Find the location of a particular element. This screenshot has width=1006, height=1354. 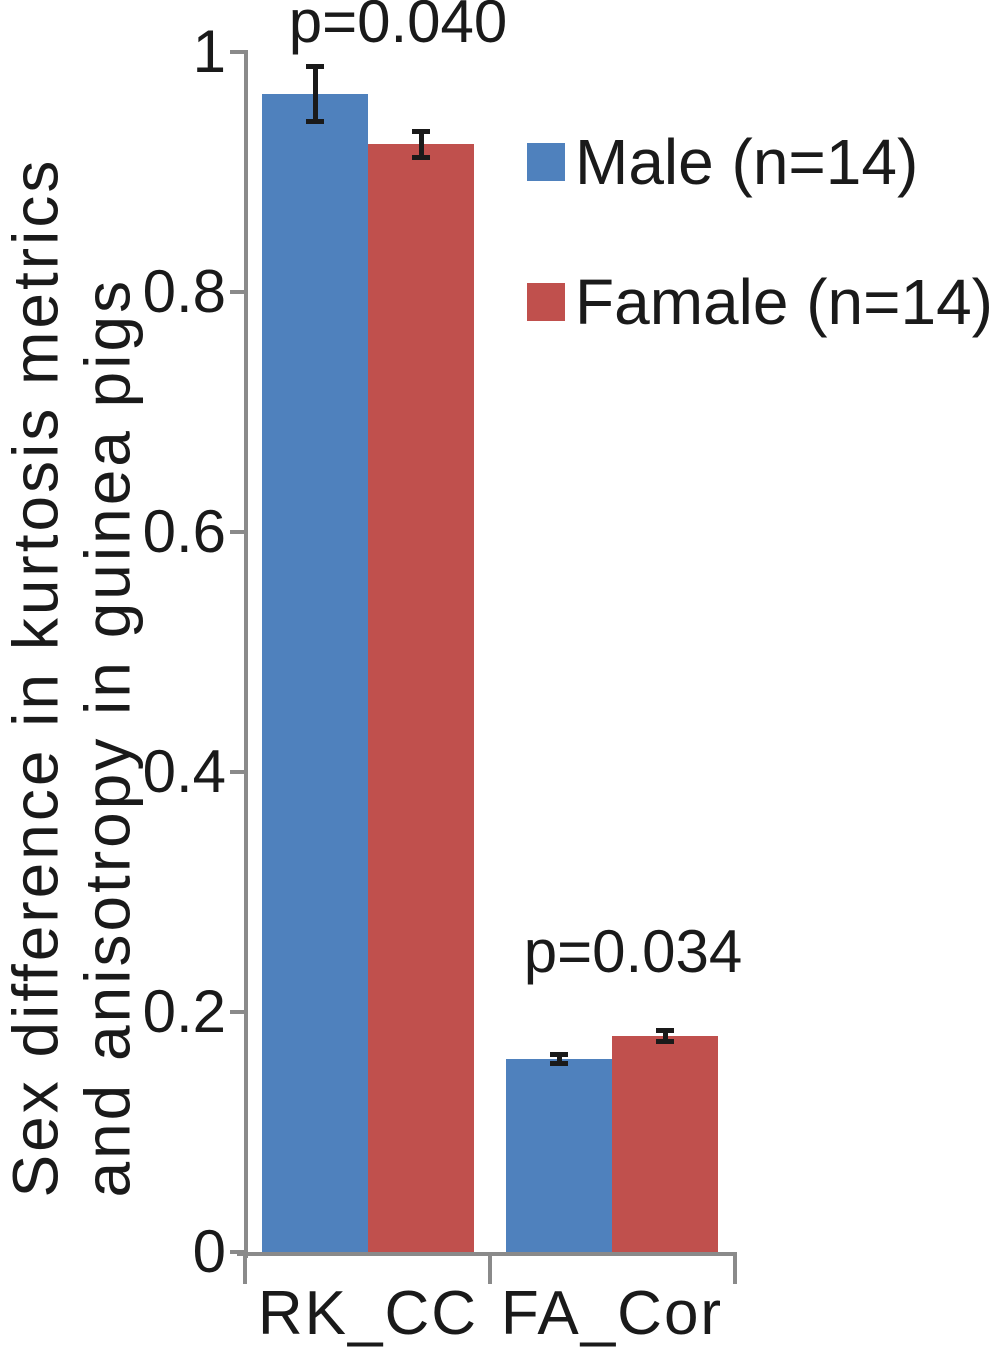

legend-swatch-male is located at coordinates (546, 162).